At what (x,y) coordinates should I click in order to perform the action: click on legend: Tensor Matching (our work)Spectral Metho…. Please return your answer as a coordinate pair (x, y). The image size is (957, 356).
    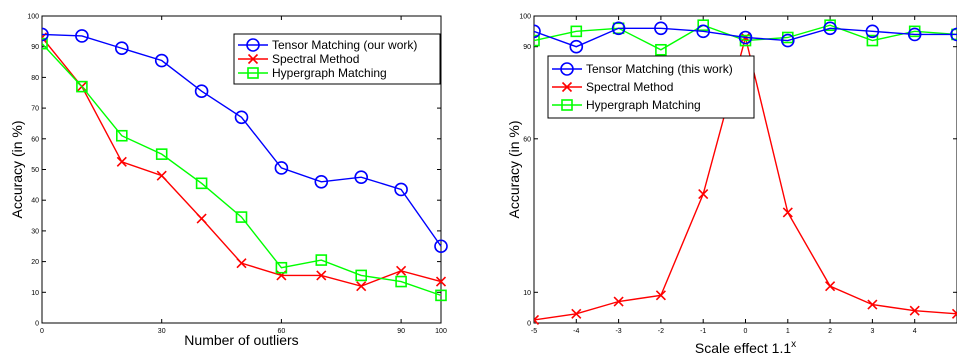
    Looking at the image, I should click on (337, 59).